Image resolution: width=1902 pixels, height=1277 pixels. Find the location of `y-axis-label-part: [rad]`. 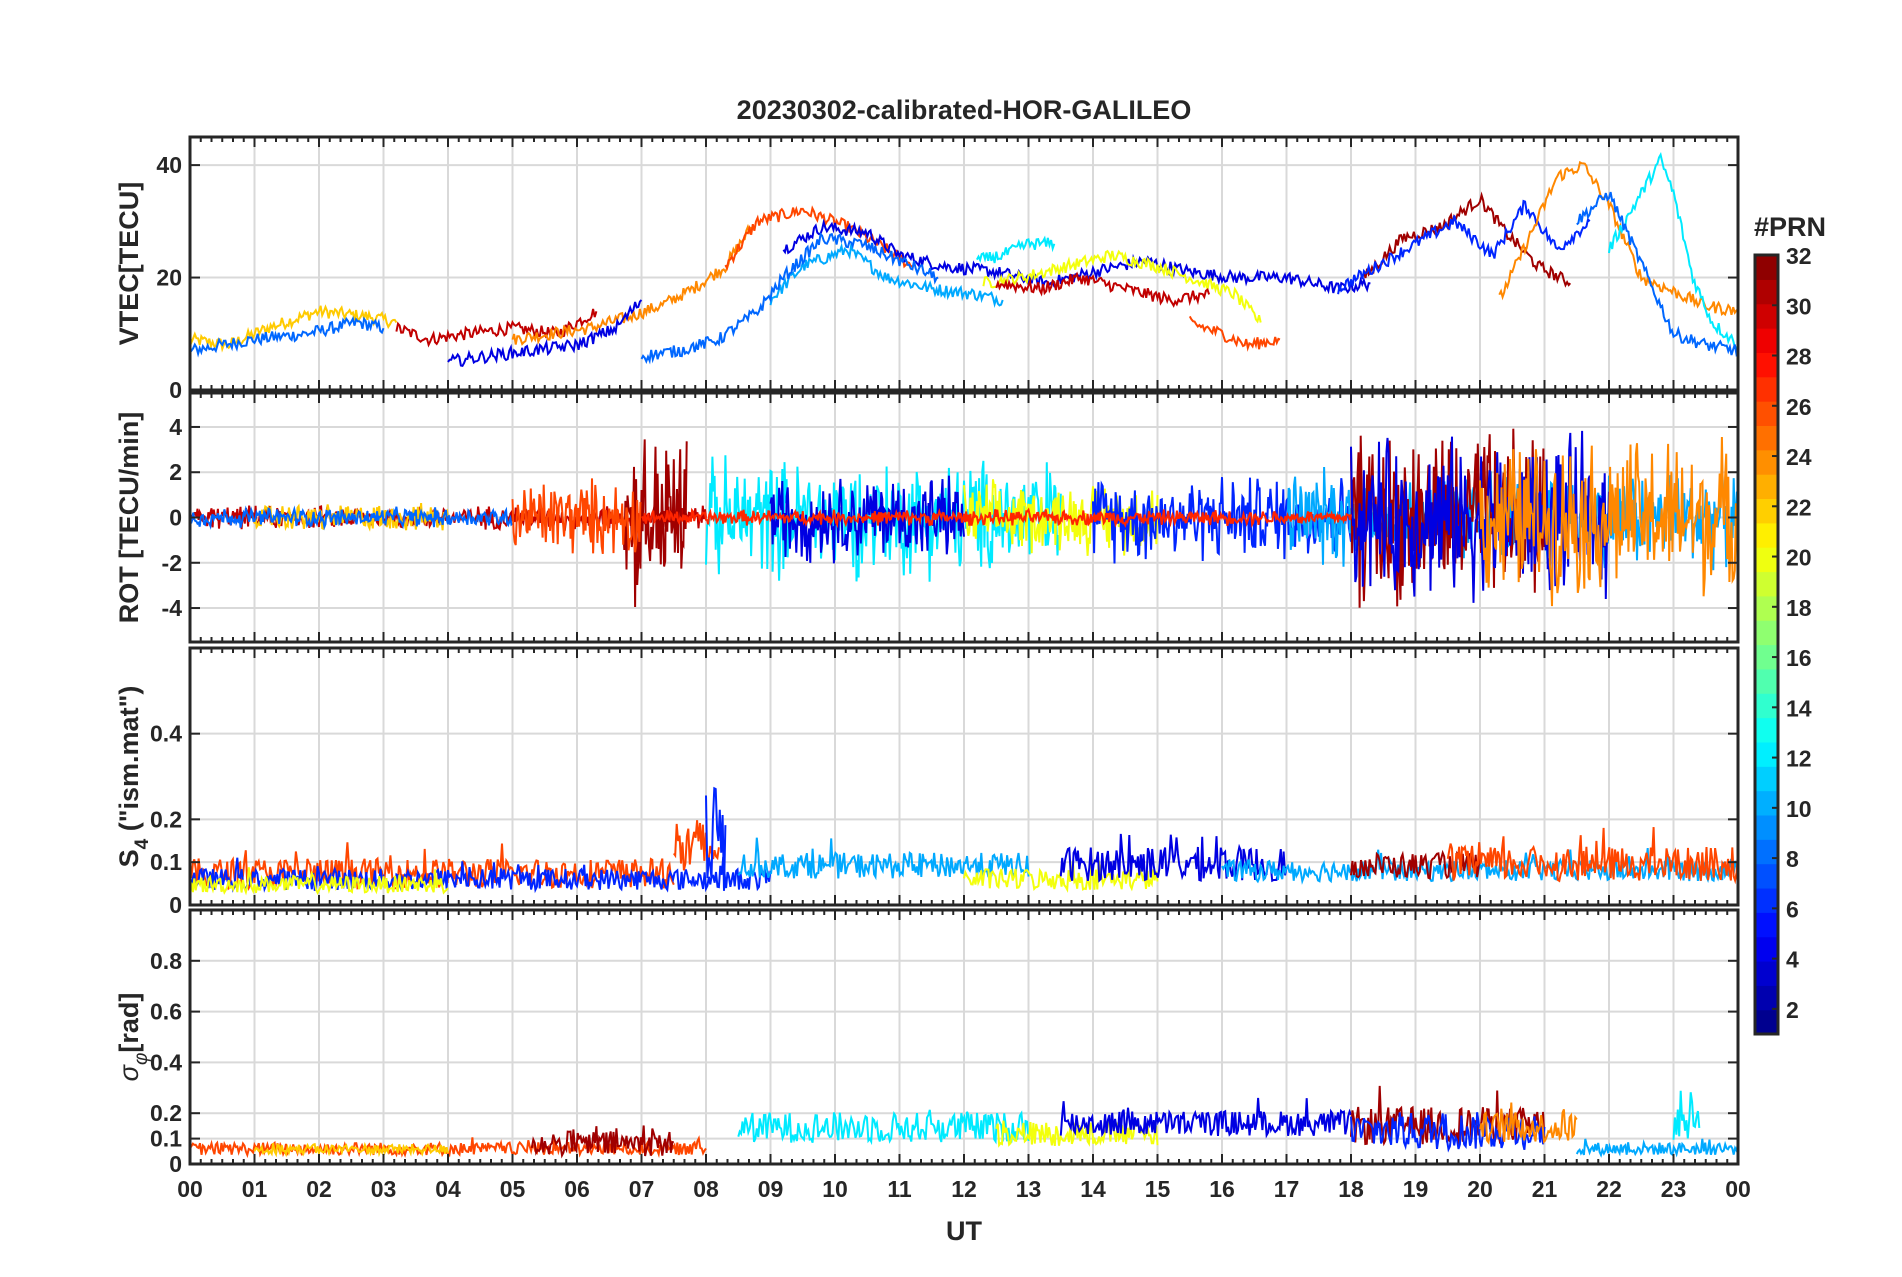

y-axis-label-part: [rad] is located at coordinates (129, 1023).